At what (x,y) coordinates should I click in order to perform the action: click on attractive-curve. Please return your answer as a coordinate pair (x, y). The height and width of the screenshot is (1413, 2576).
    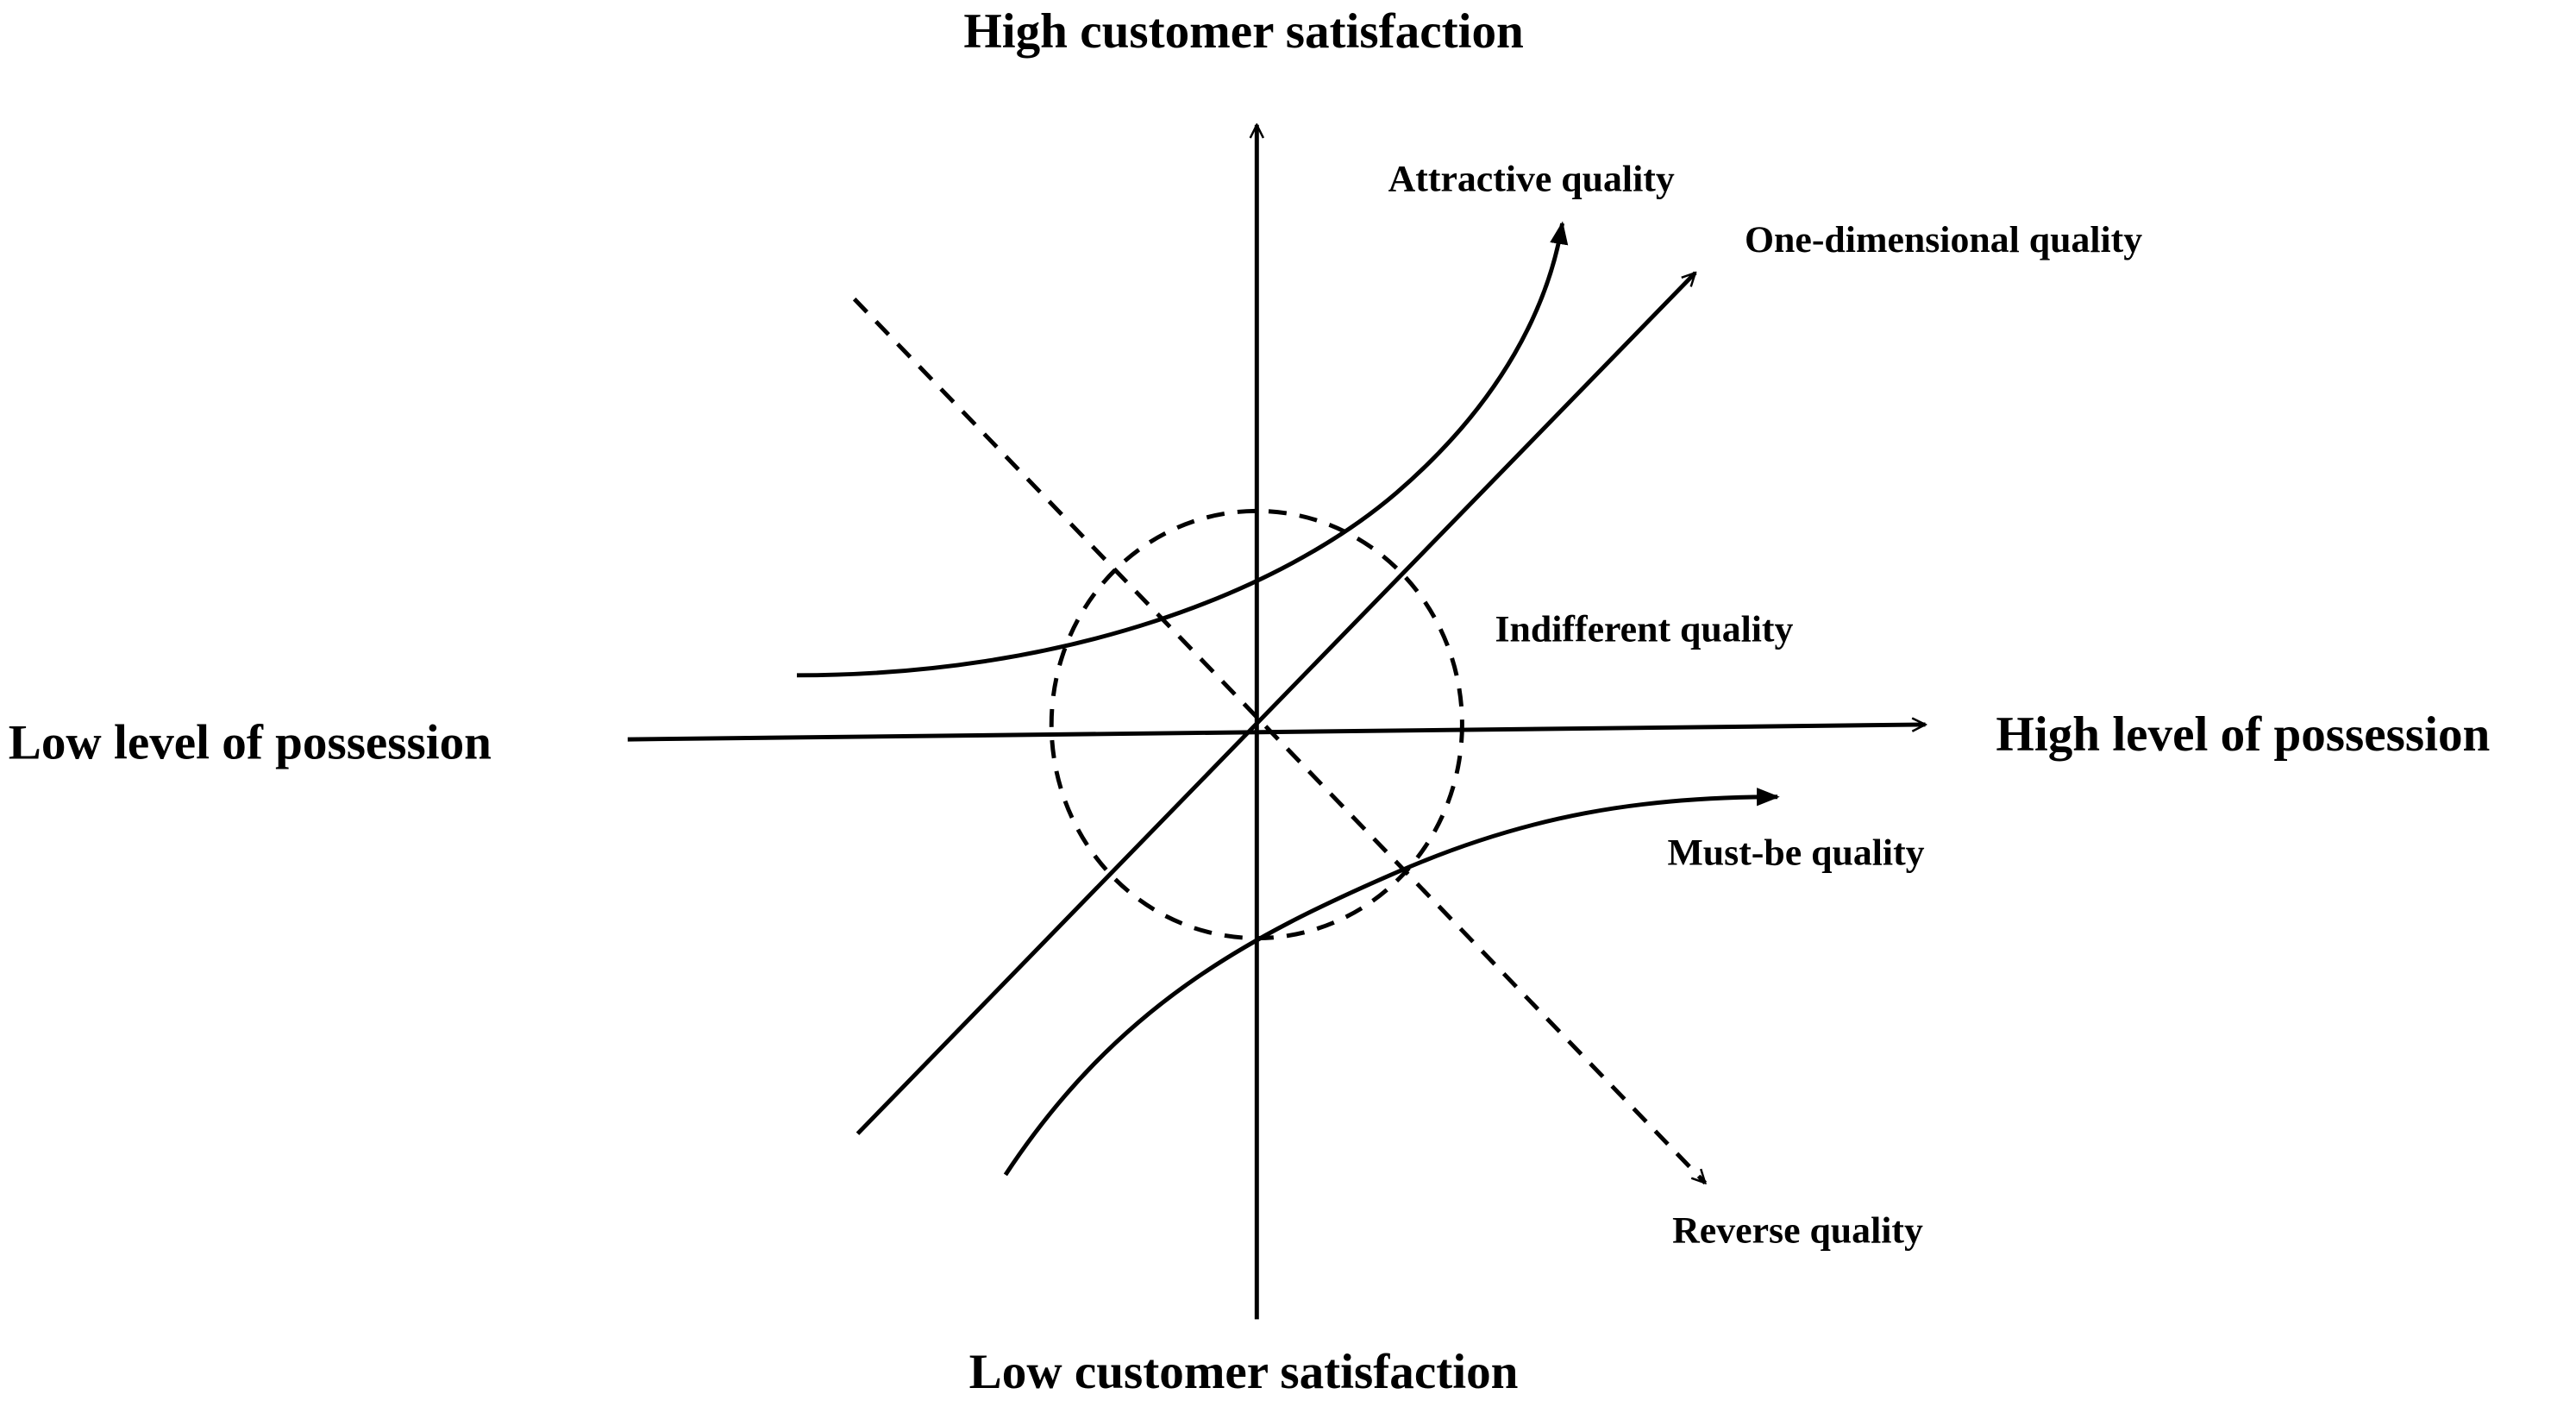
    Looking at the image, I should click on (1183, 450).